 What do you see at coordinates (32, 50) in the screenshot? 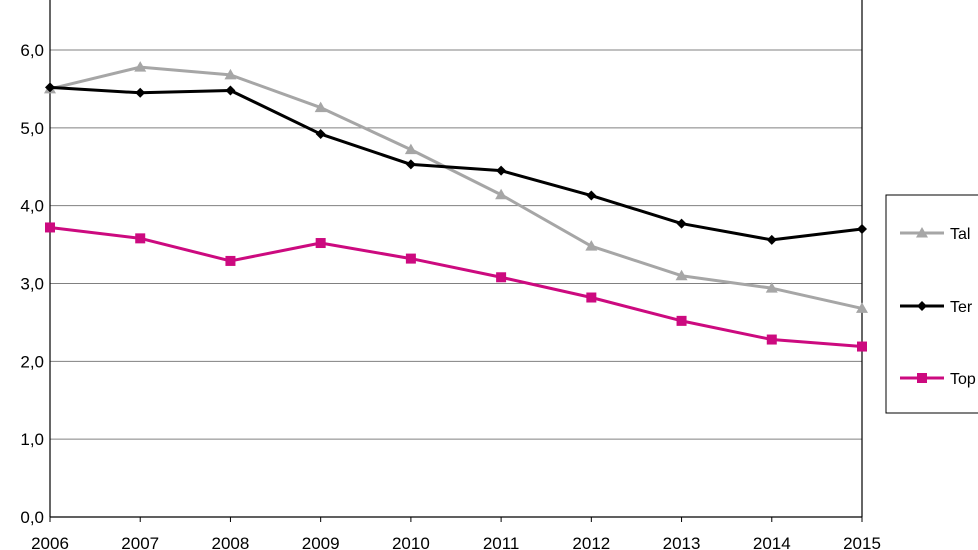
I see `y-tick-label: 6,0` at bounding box center [32, 50].